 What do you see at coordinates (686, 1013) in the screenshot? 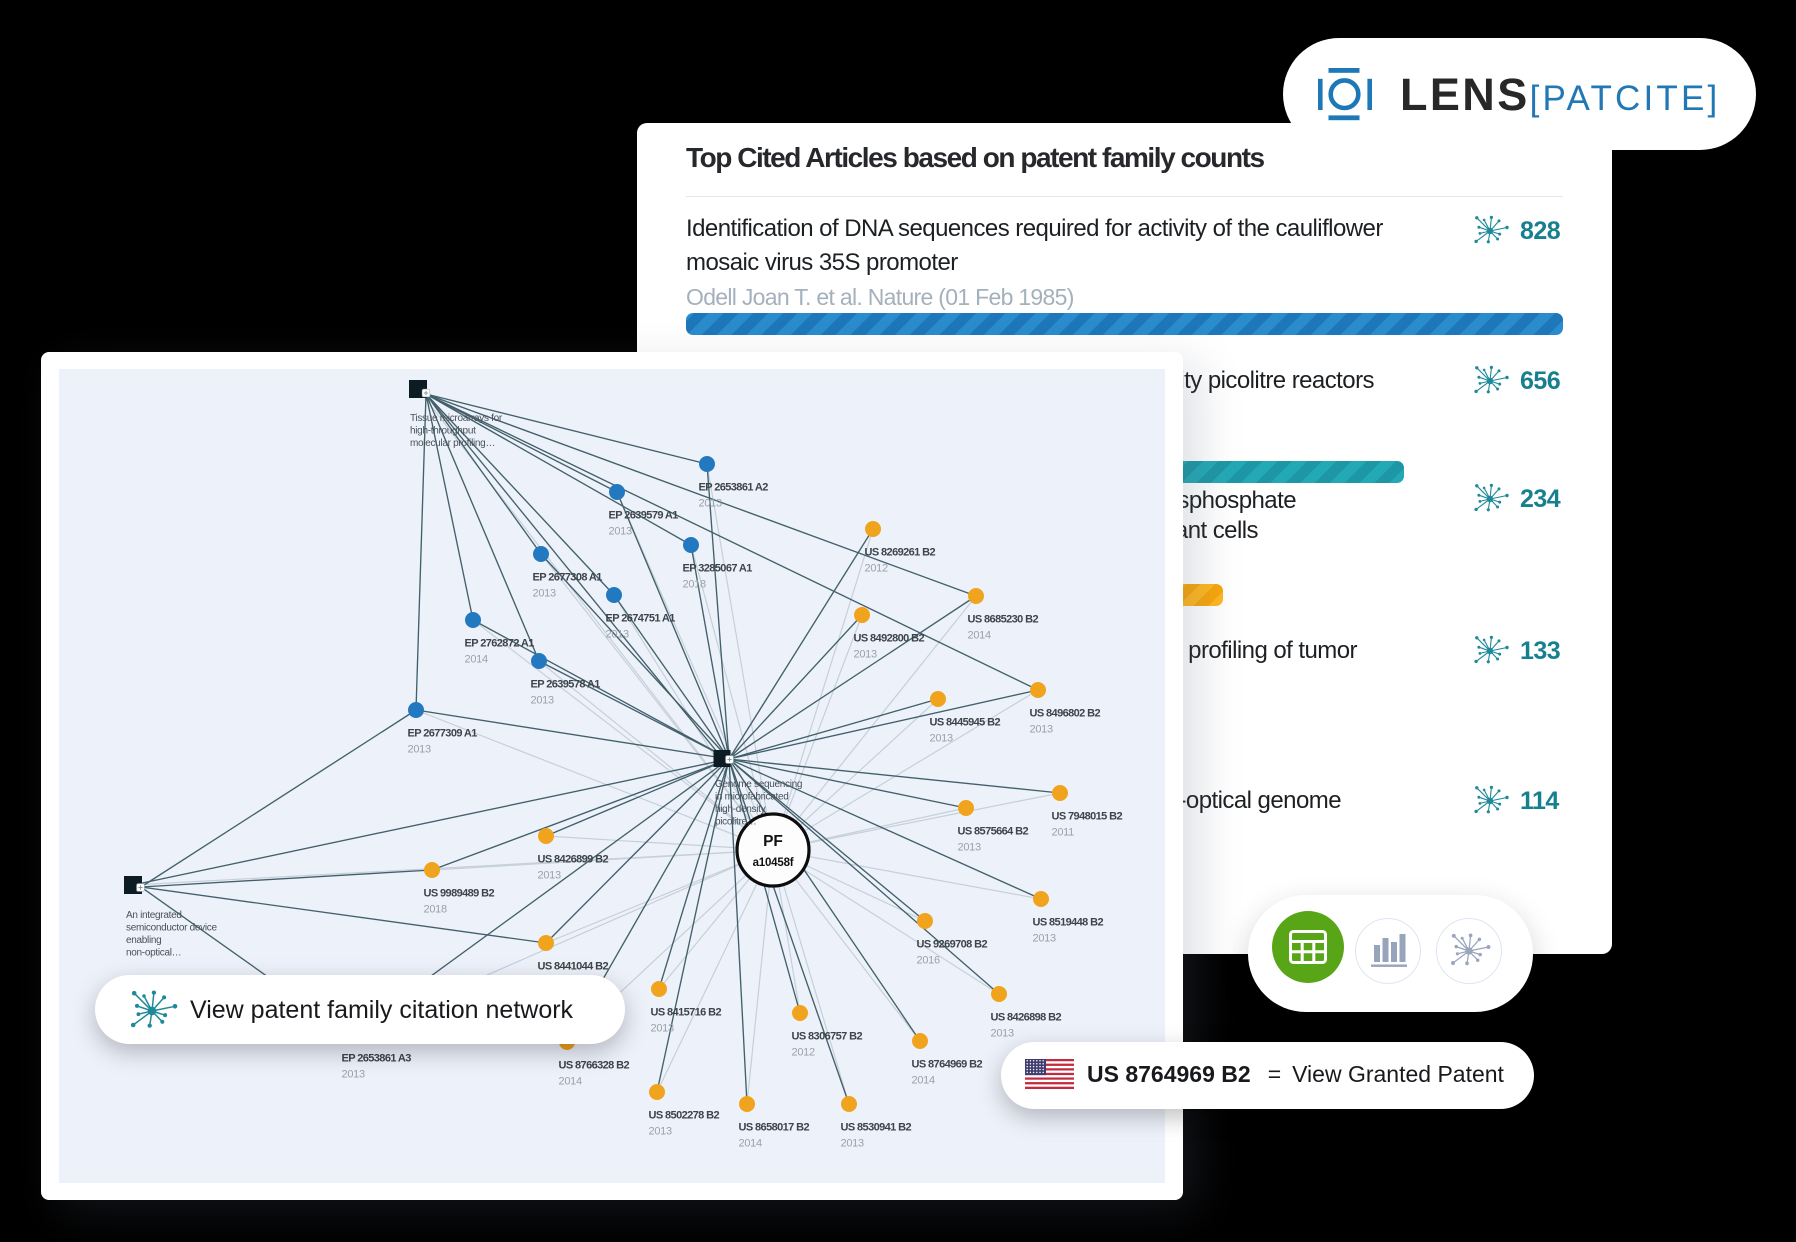
I see `svg-text: US 8415716 B2` at bounding box center [686, 1013].